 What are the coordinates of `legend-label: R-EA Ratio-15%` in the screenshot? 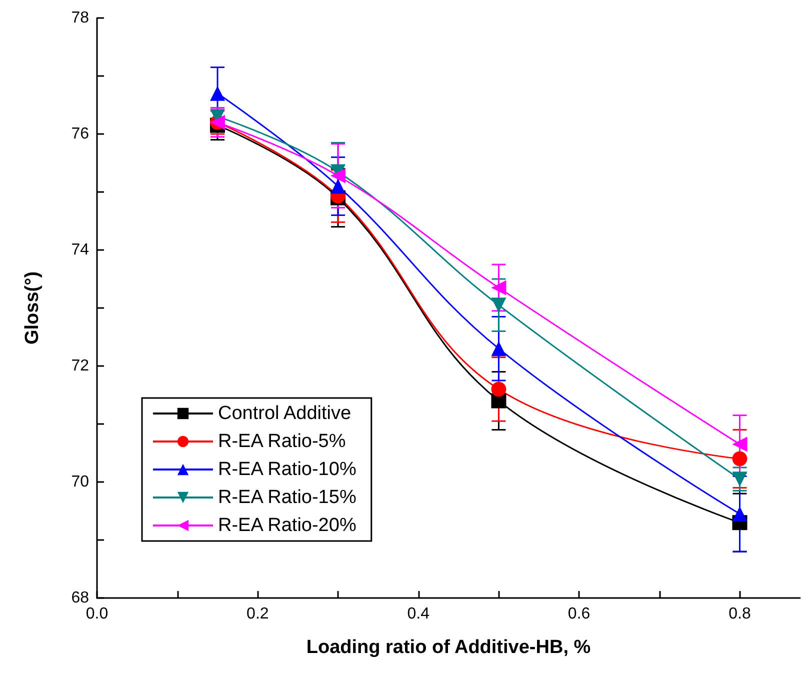 It's located at (287, 497).